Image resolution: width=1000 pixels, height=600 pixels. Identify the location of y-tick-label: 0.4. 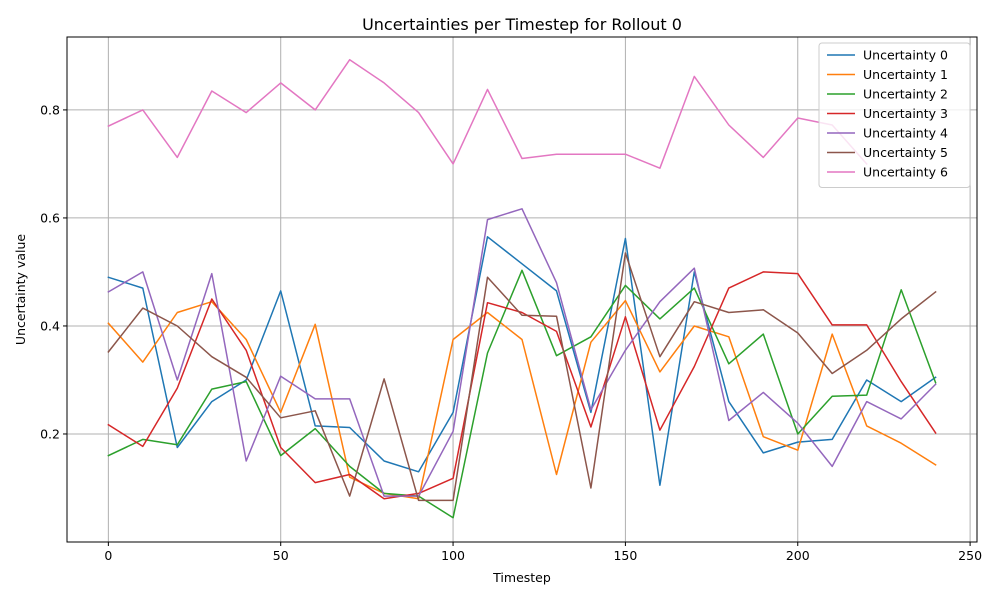
(50, 325).